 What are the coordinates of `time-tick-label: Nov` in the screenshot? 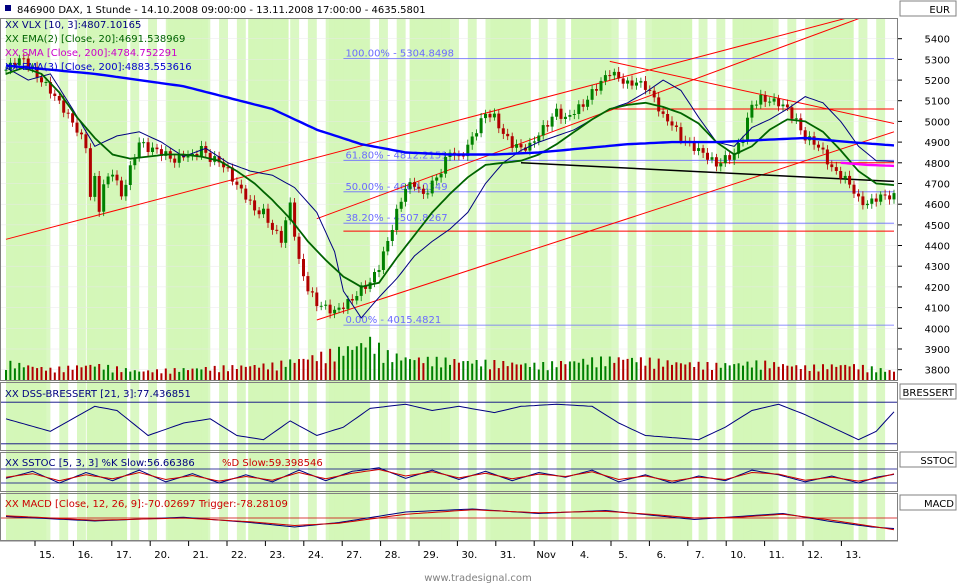 It's located at (546, 555).